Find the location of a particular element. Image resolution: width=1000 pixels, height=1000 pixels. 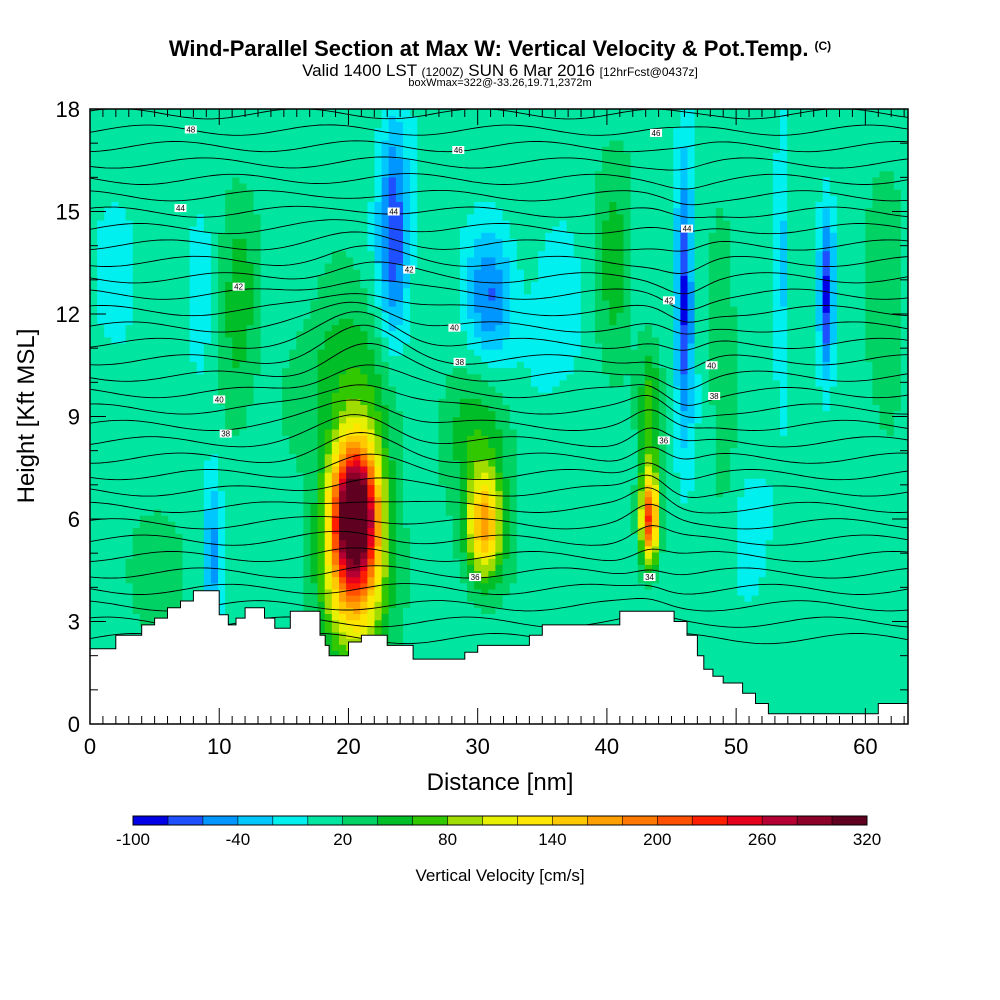

y-tick-label: 9 is located at coordinates (74, 417).